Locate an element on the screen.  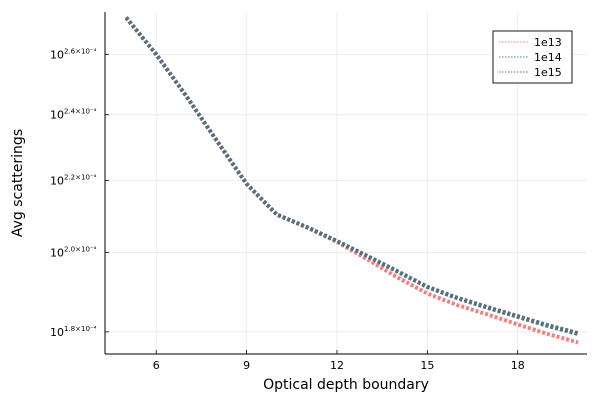
legend: 1e13 1e14 1e15 is located at coordinates (532, 57).